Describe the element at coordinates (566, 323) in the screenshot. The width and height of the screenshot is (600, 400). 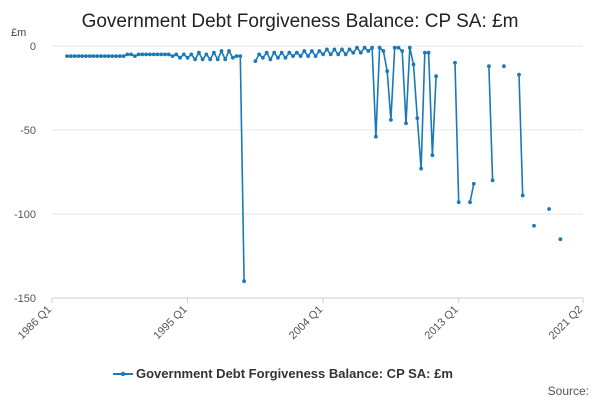
I see `x-tick-label: 2021 Q2` at that location.